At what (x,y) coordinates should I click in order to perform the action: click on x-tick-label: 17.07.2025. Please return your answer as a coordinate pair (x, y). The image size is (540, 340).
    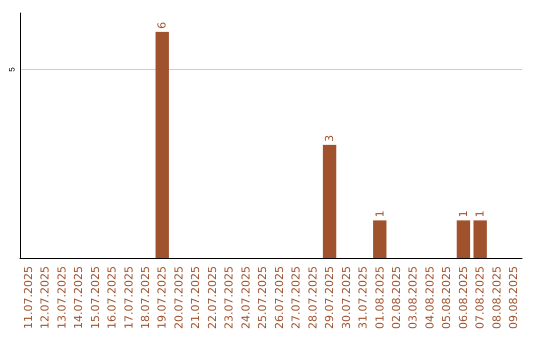
    Looking at the image, I should click on (129, 298).